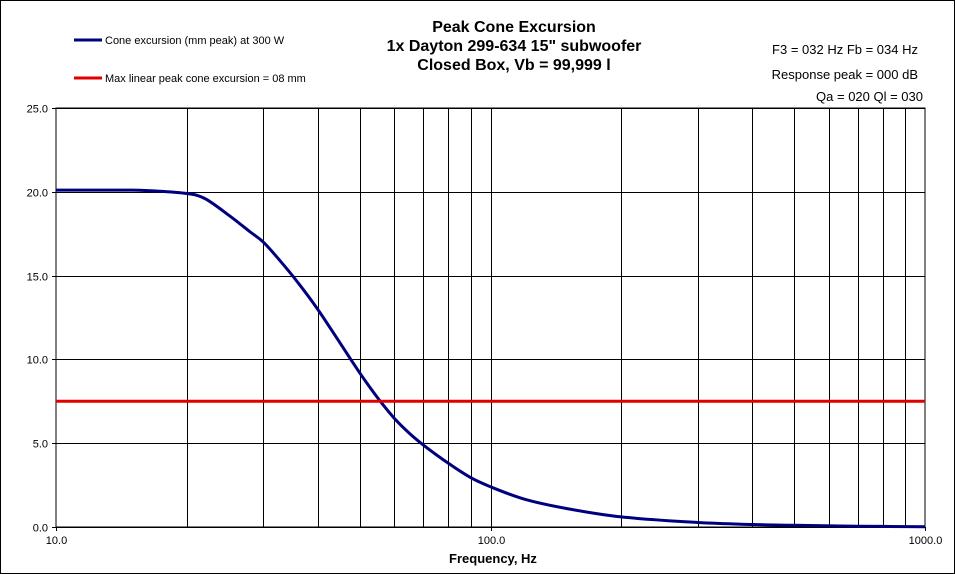 This screenshot has width=955, height=574. I want to click on x-tick-label: 1000.0, so click(926, 541).